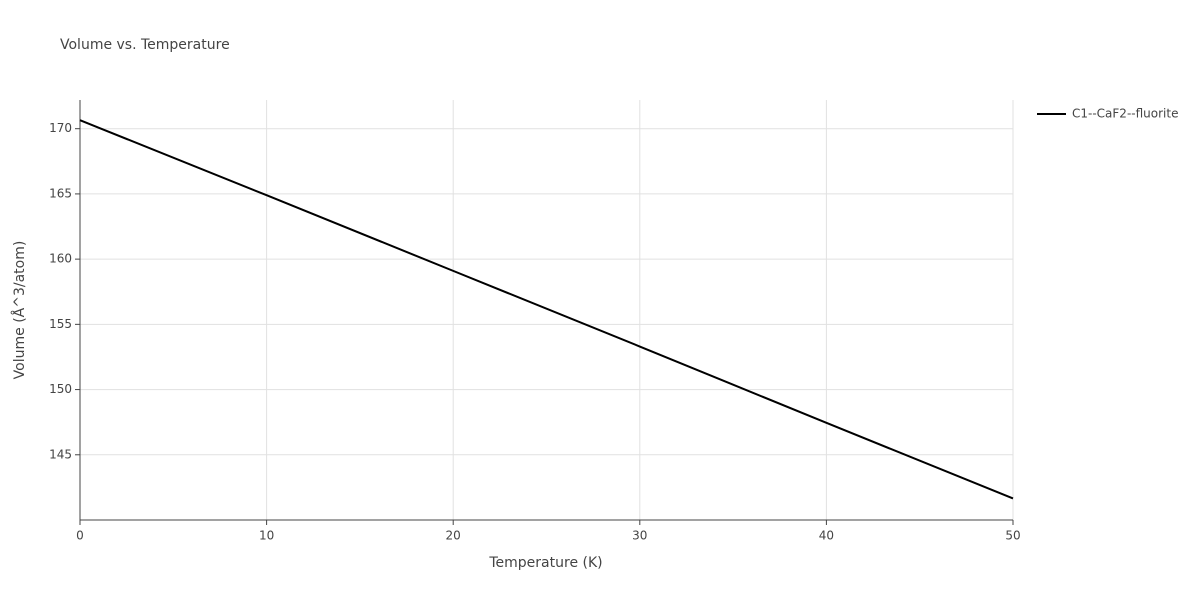 This screenshot has height=600, width=1200. Describe the element at coordinates (60, 324) in the screenshot. I see `y-tick-label: 155` at that location.